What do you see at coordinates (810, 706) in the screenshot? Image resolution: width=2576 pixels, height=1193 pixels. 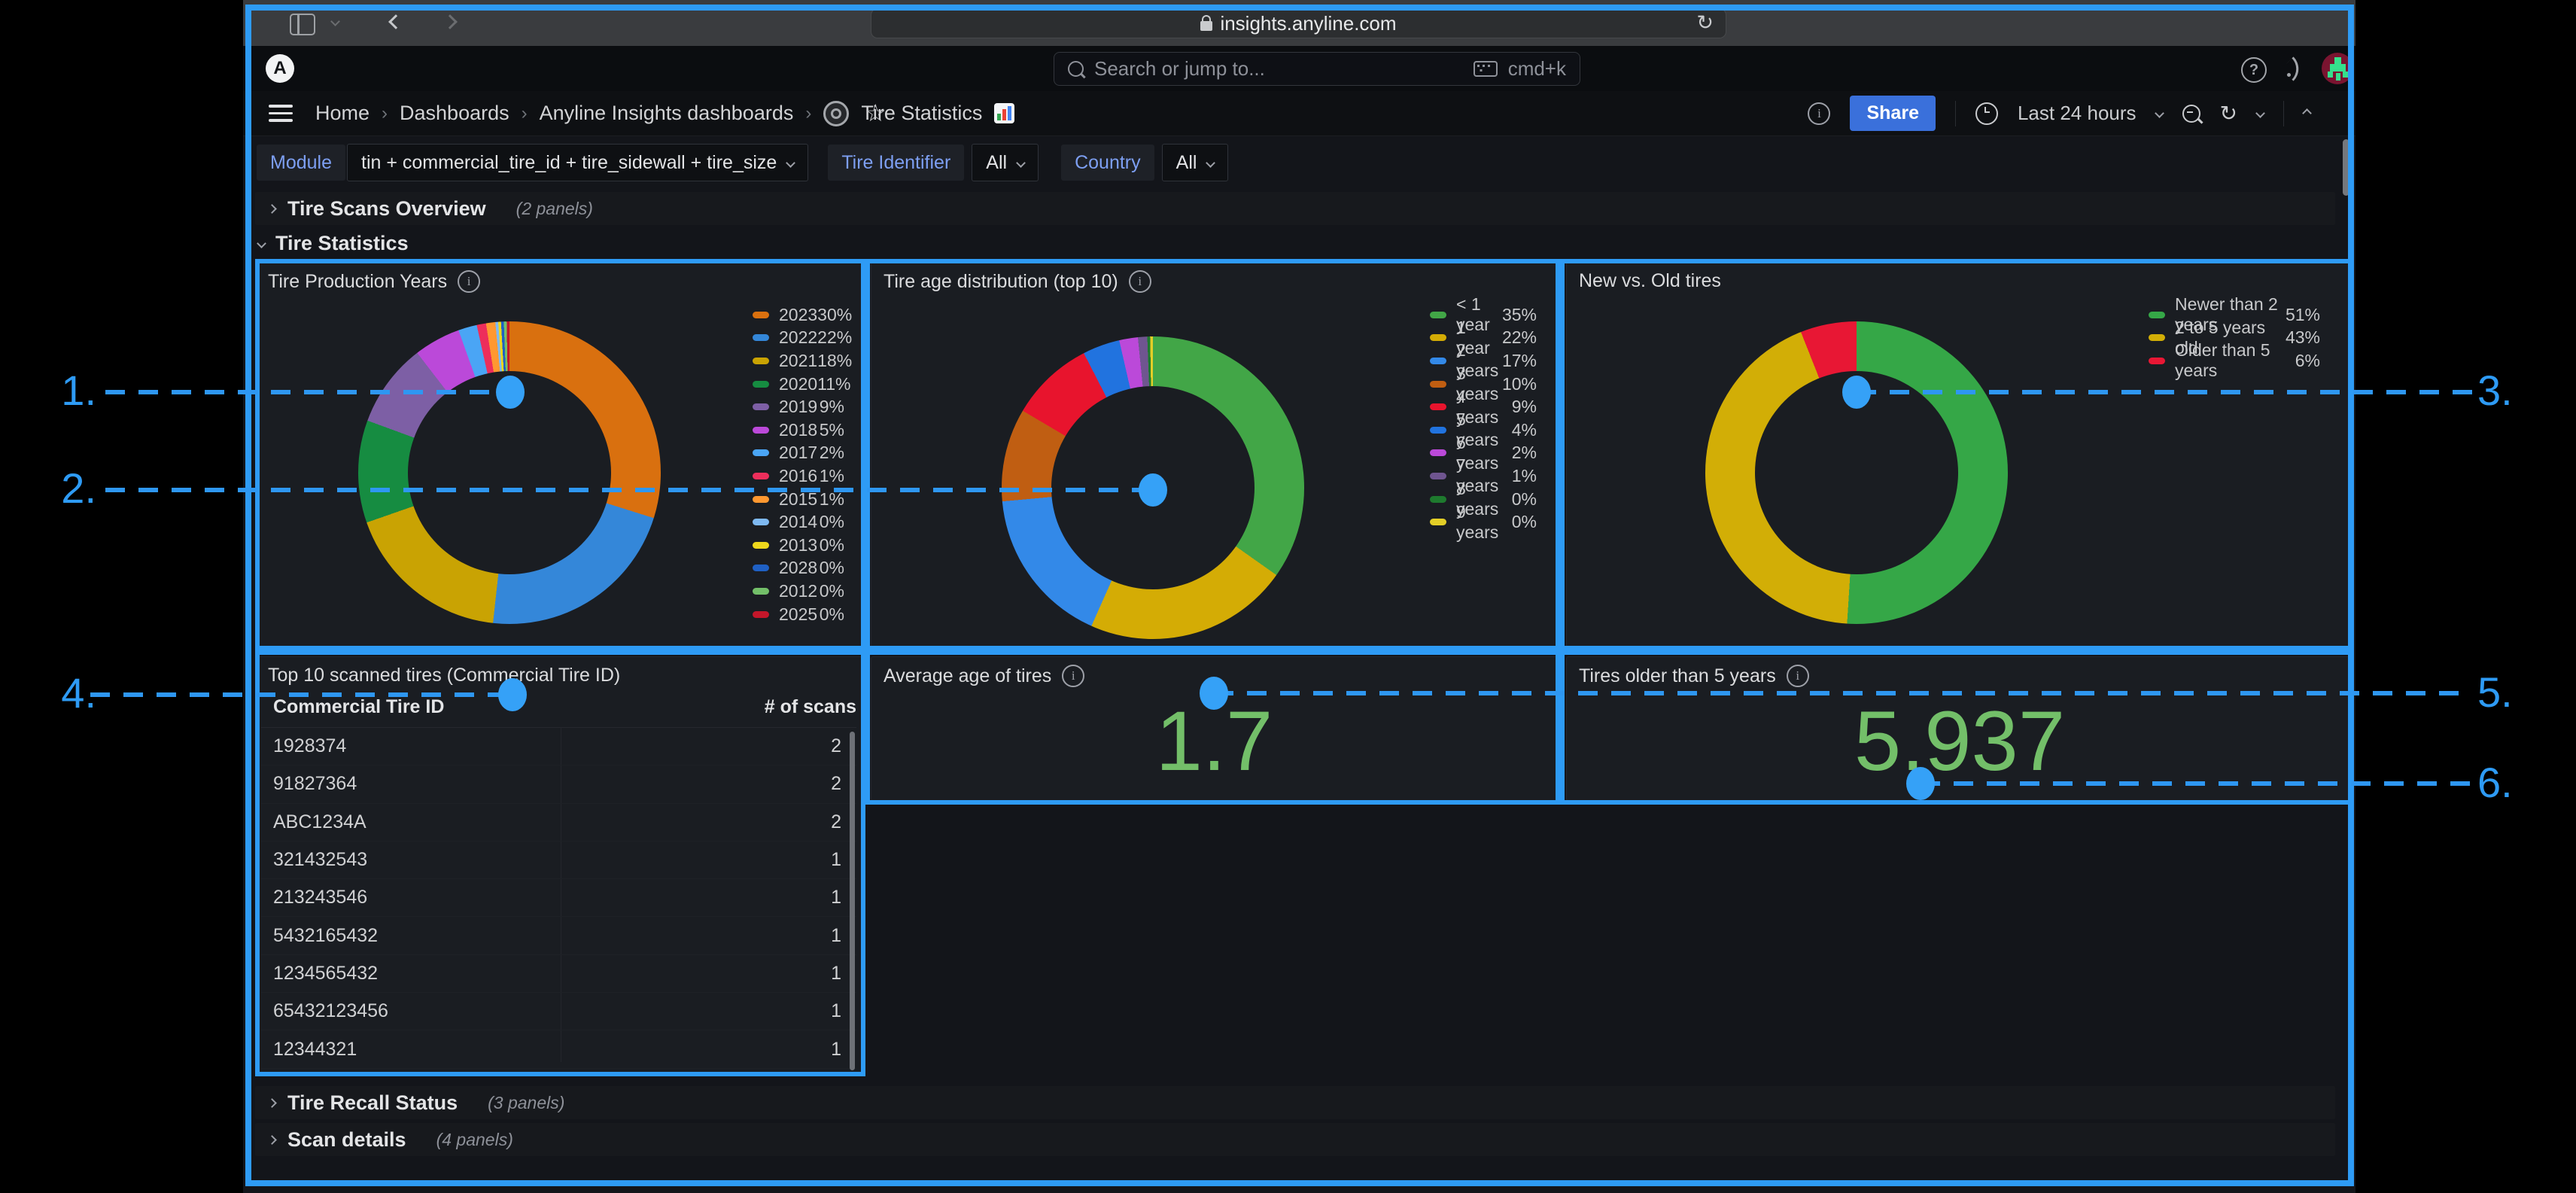 I see `column-num-scans: # of scans` at bounding box center [810, 706].